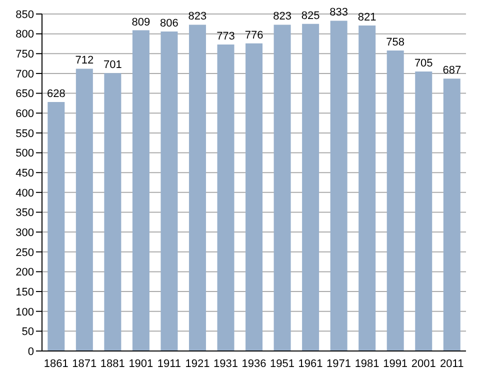 This screenshot has width=488, height=373. Describe the element at coordinates (197, 364) in the screenshot. I see `x-tick-label: 1921` at that location.